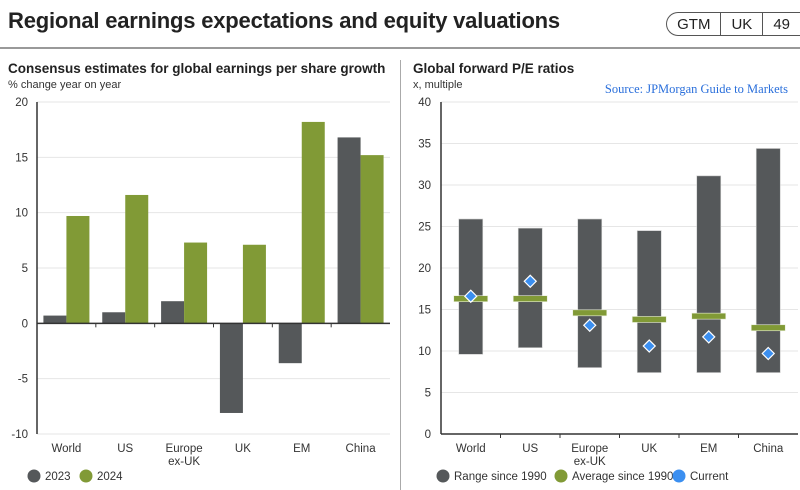  What do you see at coordinates (23, 380) in the screenshot?
I see `y-tick-label: -5` at bounding box center [23, 380].